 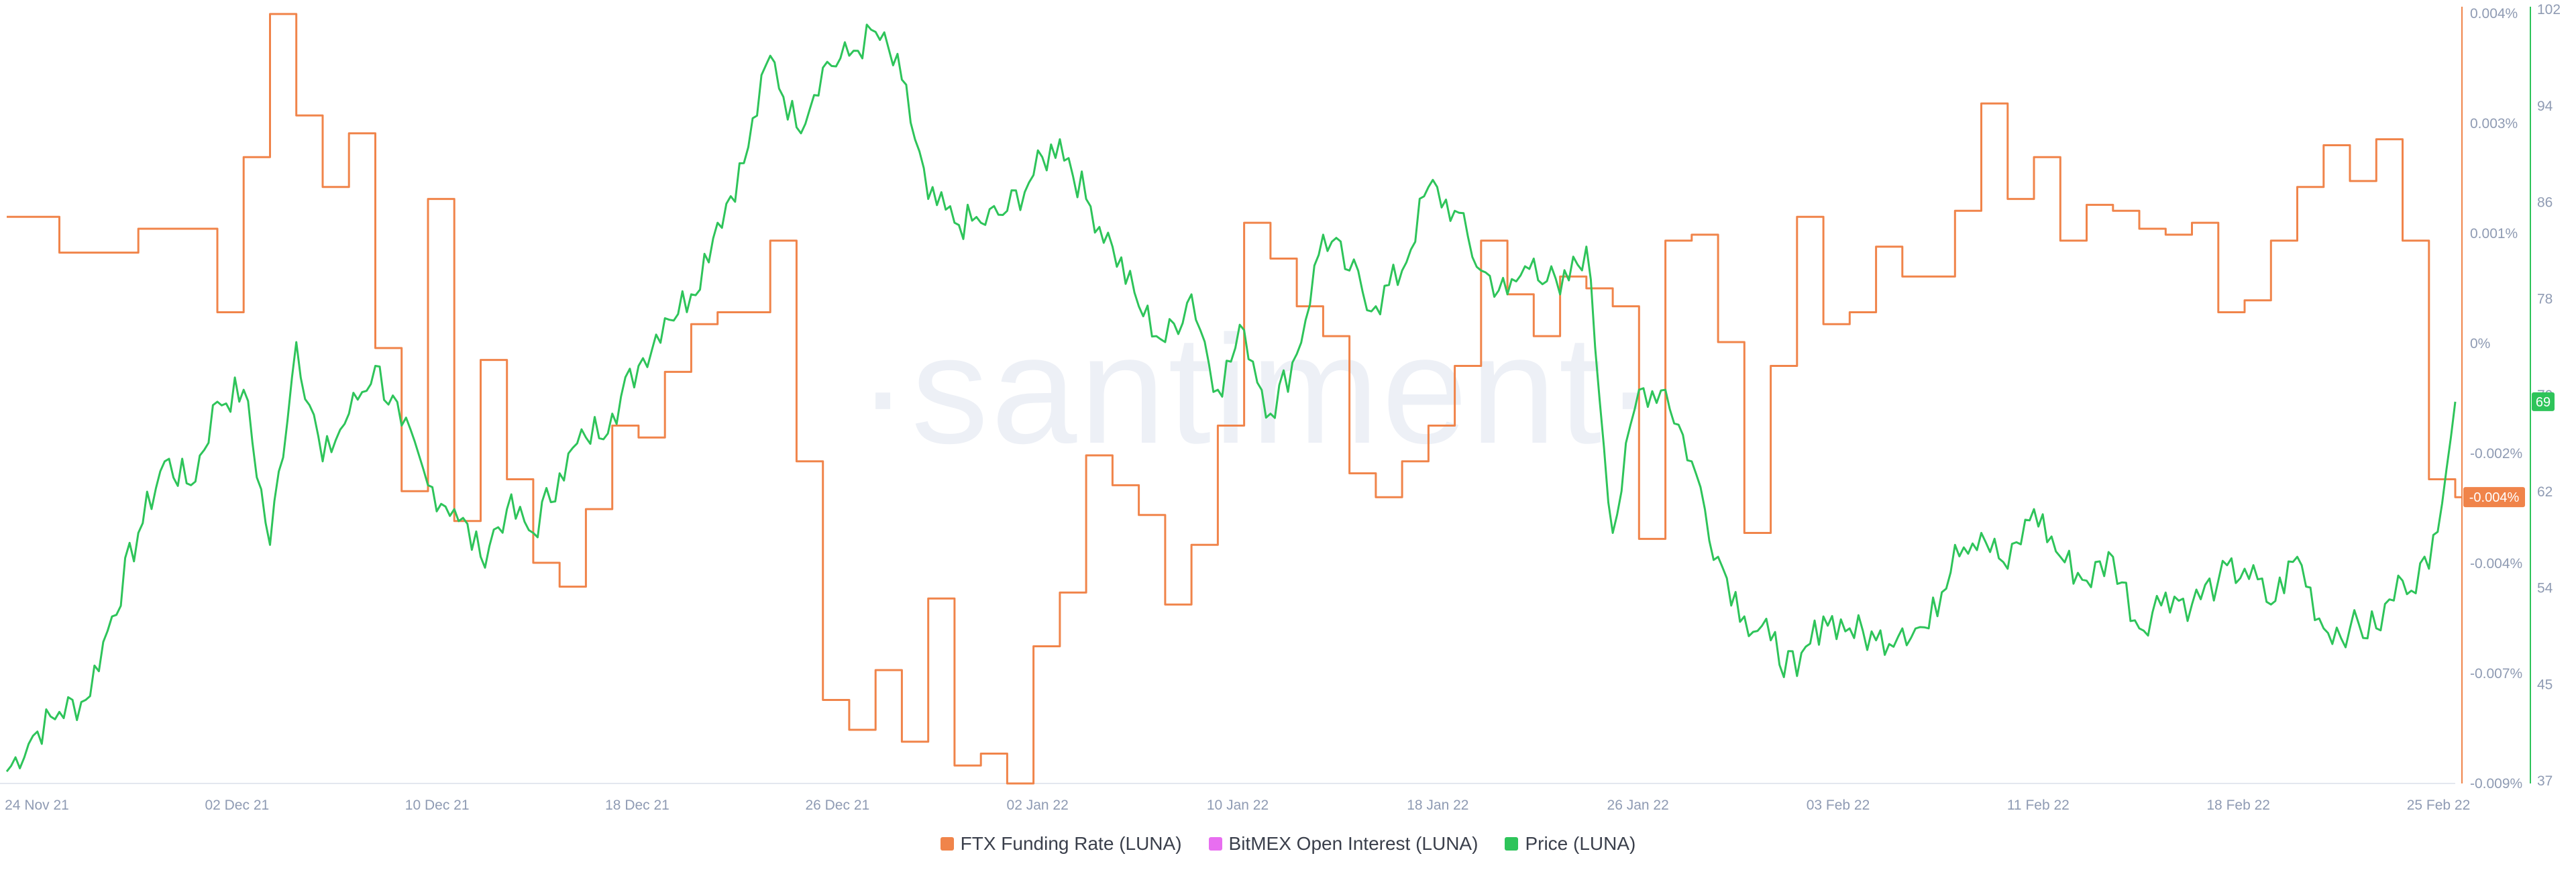 I want to click on funding-tick-label: -0.007%, so click(x=2496, y=674).